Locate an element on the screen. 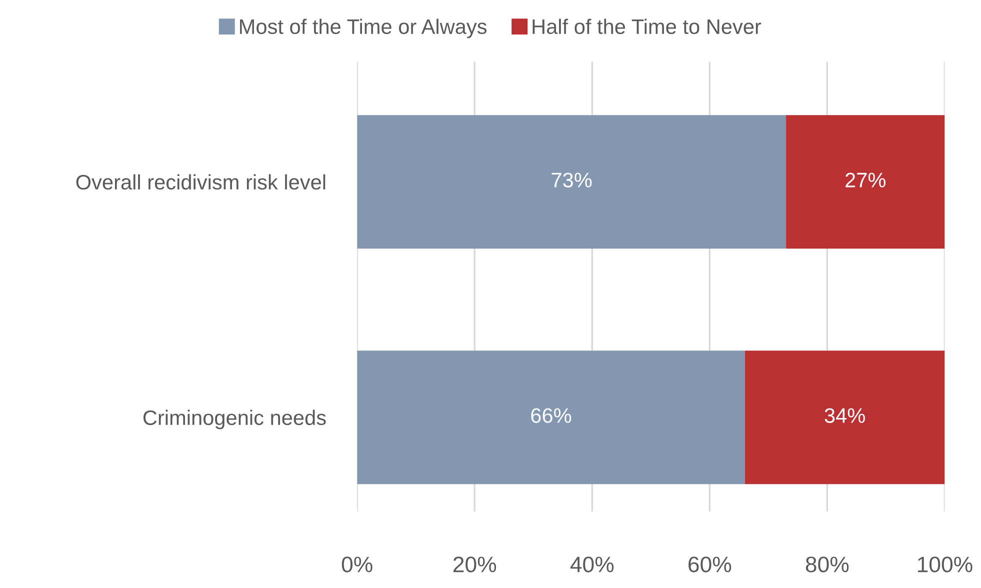 This screenshot has height=588, width=981. x-tick-label: 40% is located at coordinates (592, 564).